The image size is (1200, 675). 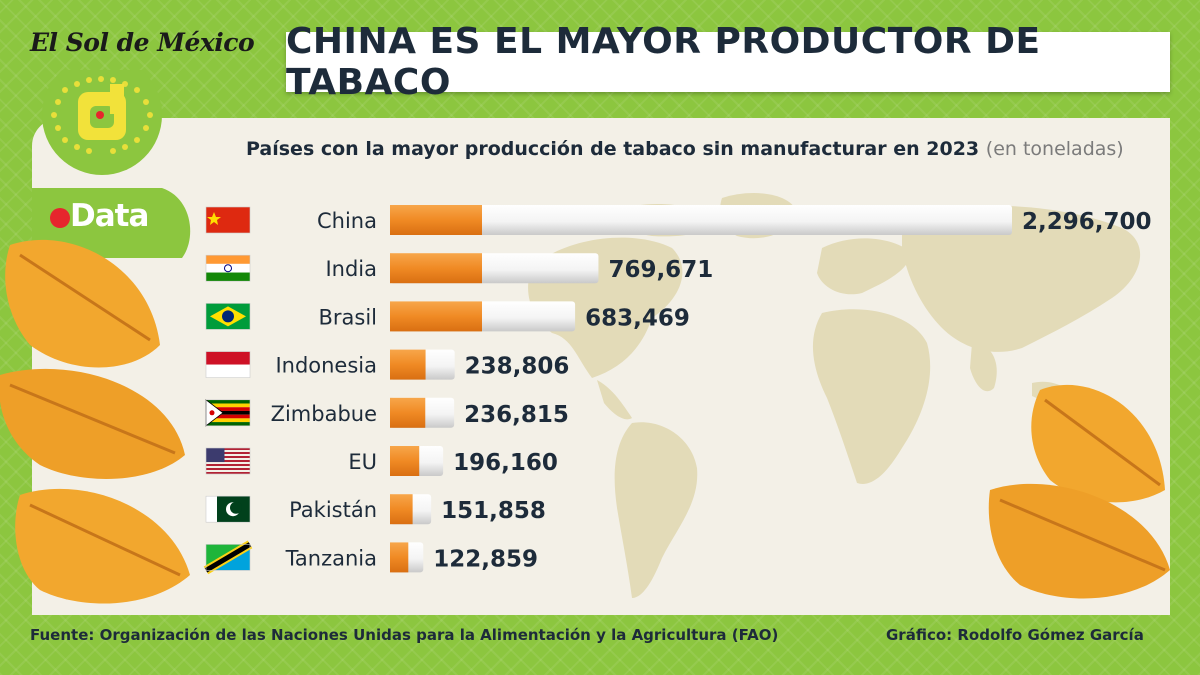 What do you see at coordinates (1015, 635) in the screenshot?
I see `credit-note: Gráfico: Rodolfo Gómez García` at bounding box center [1015, 635].